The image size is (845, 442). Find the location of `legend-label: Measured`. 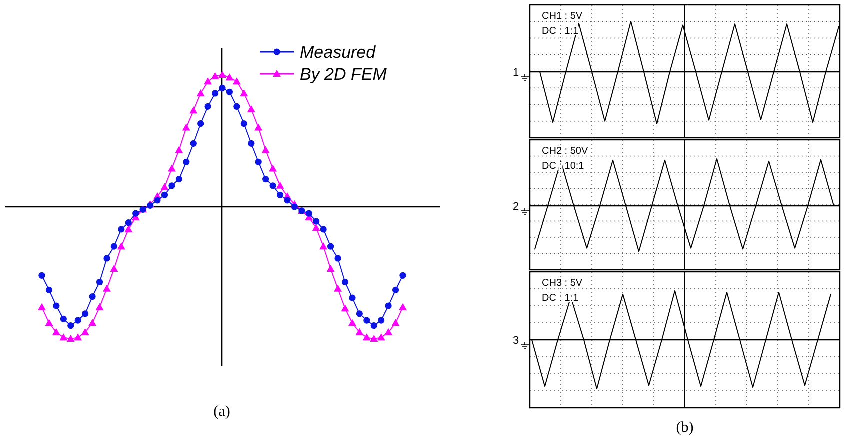

legend-label: Measured is located at coordinates (338, 52).